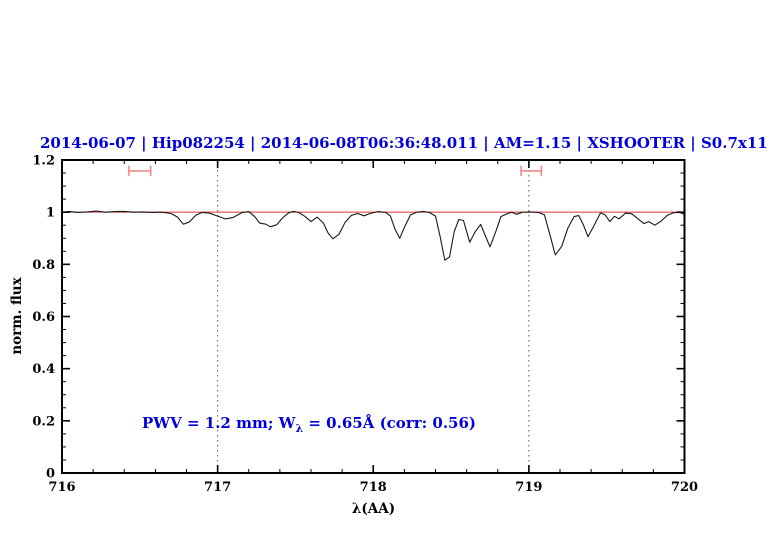 This screenshot has height=542, width=782. What do you see at coordinates (43, 369) in the screenshot?
I see `y-tick-label: 0.4` at bounding box center [43, 369].